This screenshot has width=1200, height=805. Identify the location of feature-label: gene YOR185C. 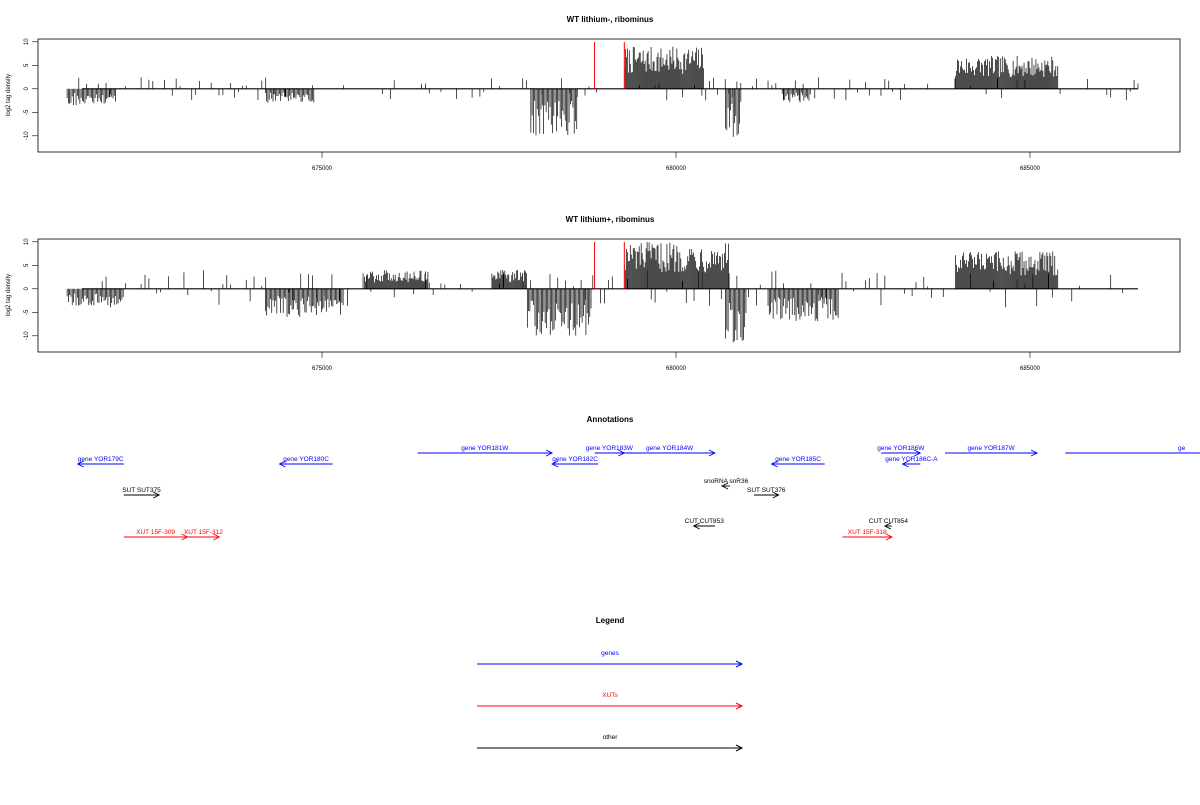
(798, 459).